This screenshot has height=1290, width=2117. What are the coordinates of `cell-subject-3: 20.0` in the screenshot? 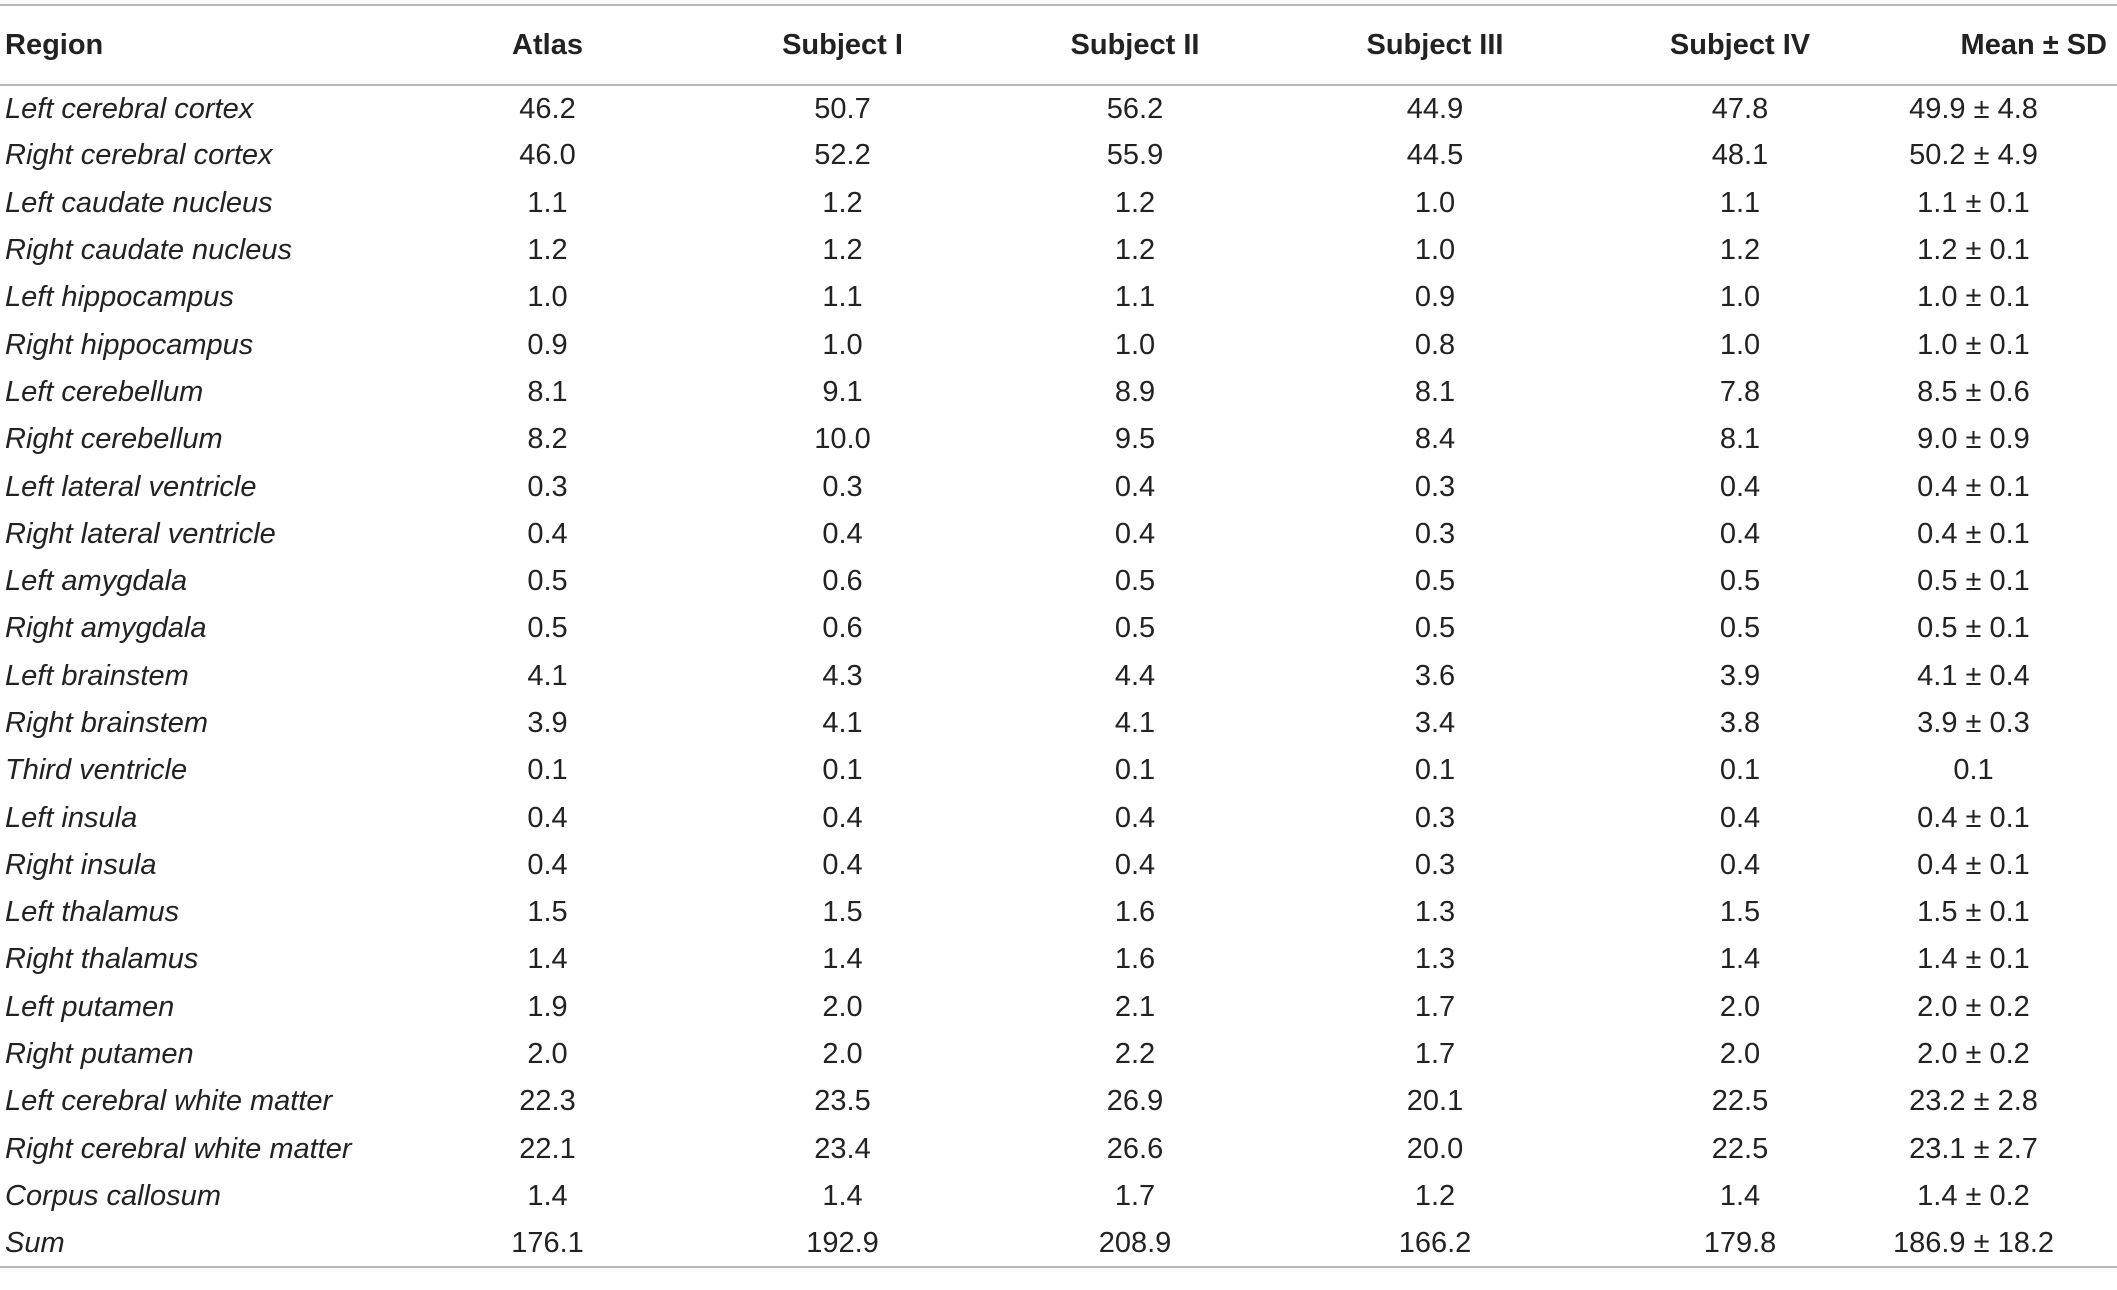 It's located at (1435, 1148).